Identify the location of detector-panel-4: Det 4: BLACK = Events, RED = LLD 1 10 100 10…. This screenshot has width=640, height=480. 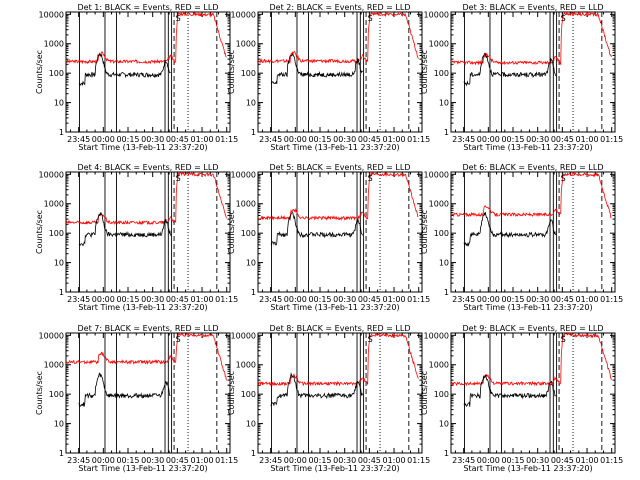
(136, 237).